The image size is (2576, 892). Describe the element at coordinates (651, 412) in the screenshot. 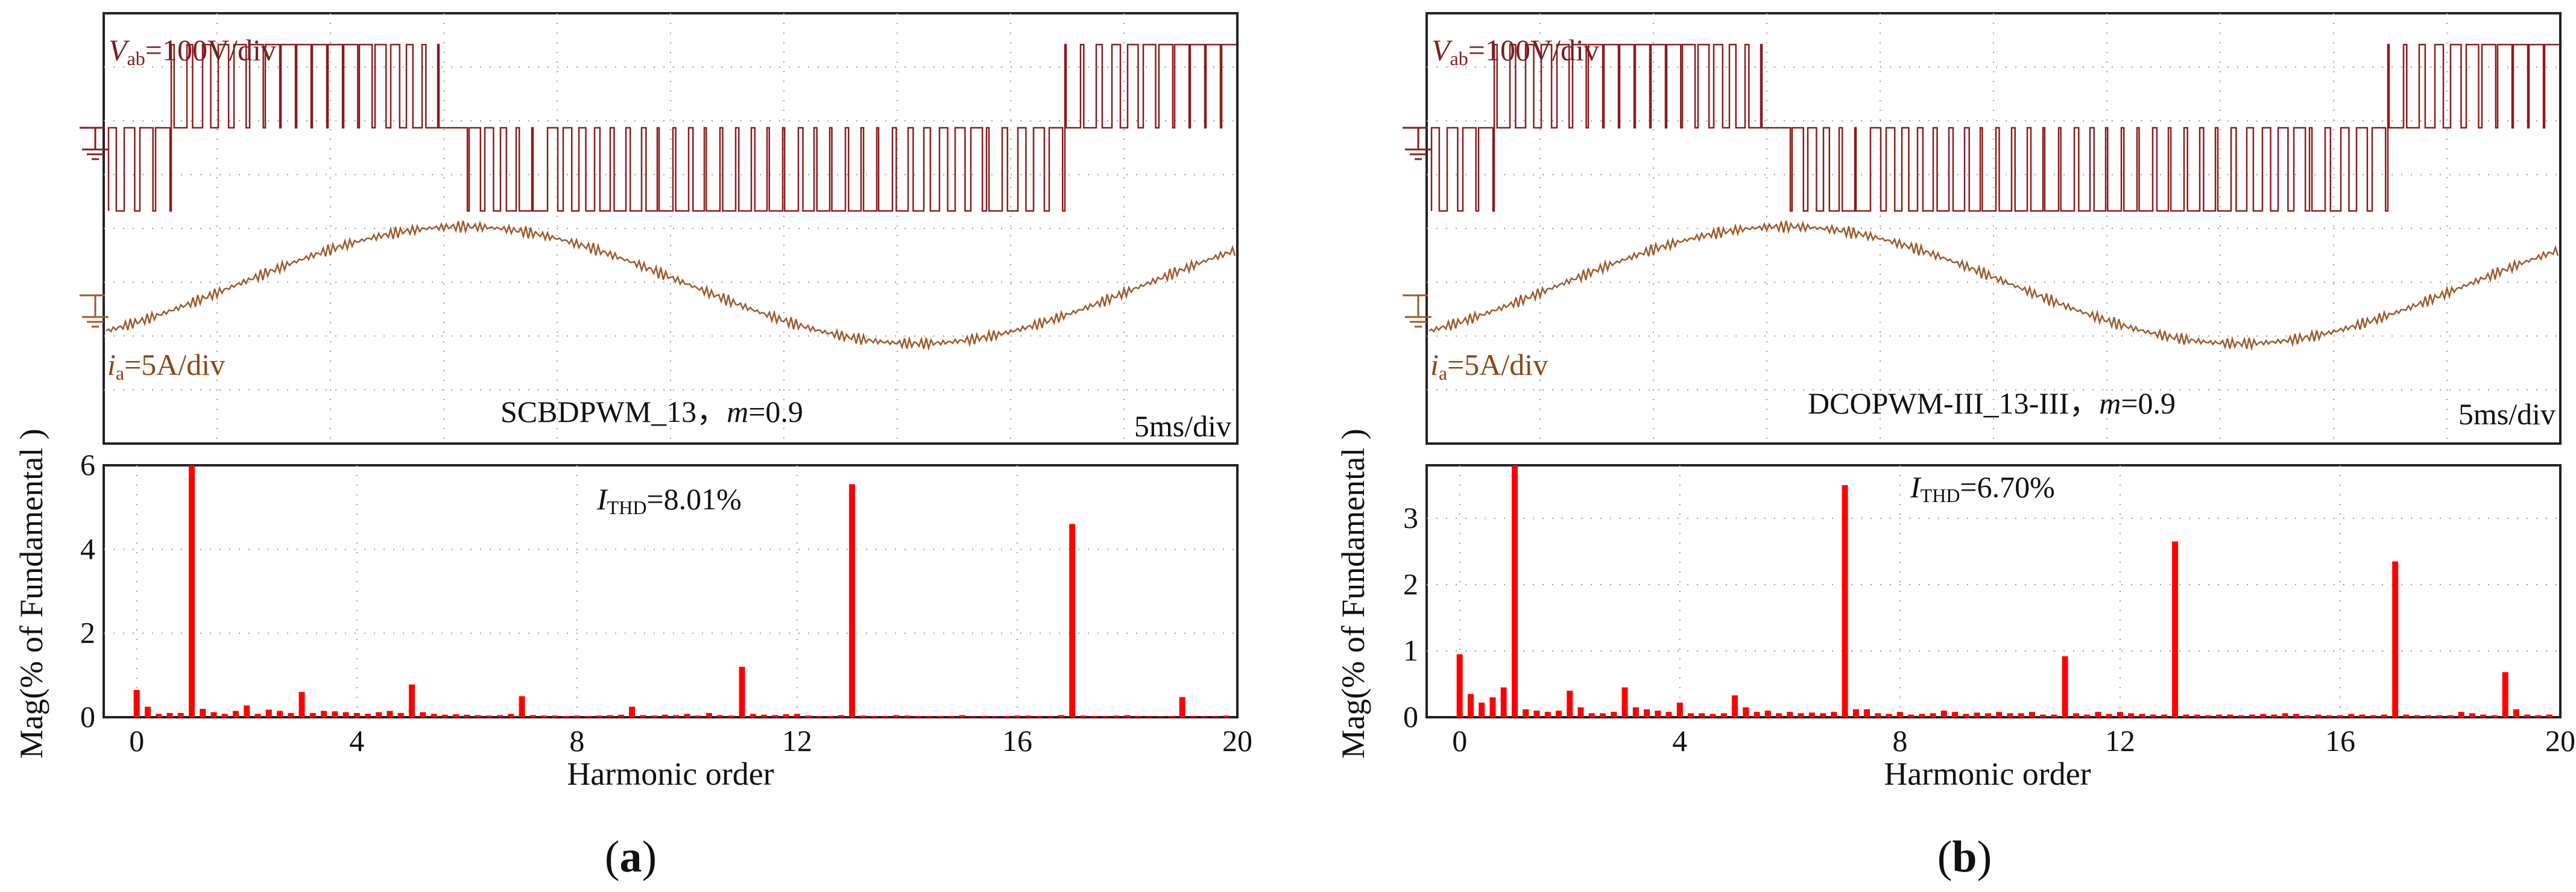

I see `method-label-a: SCBDPWM_13，m=0.9` at that location.